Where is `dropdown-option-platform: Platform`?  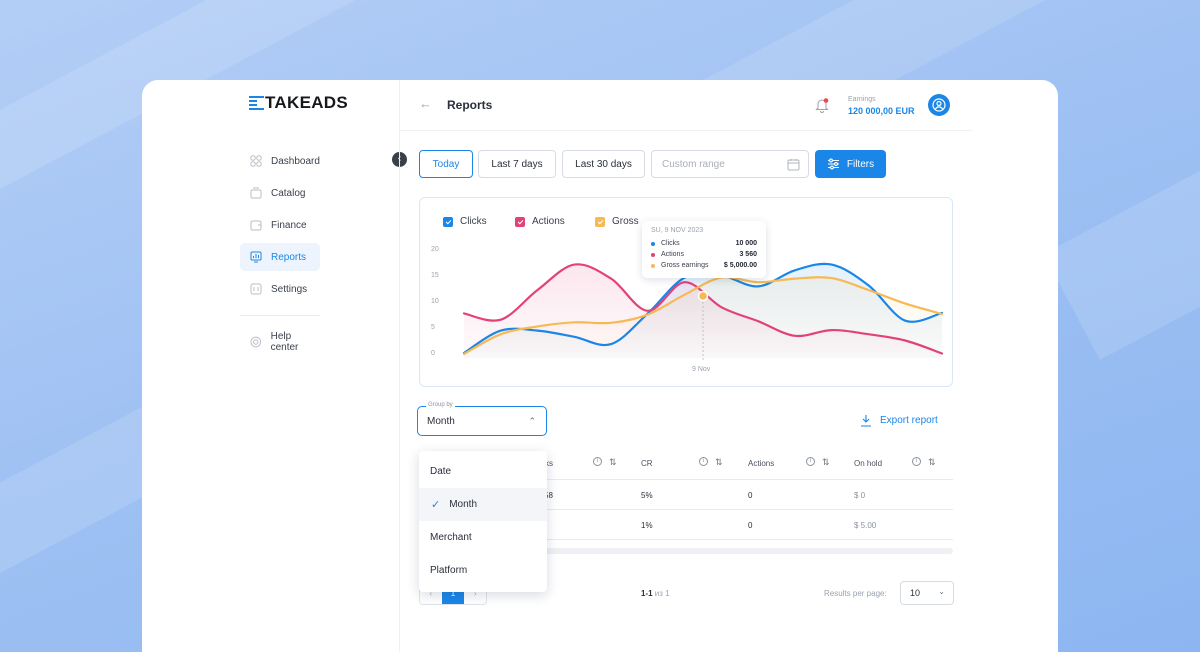 dropdown-option-platform: Platform is located at coordinates (483, 570).